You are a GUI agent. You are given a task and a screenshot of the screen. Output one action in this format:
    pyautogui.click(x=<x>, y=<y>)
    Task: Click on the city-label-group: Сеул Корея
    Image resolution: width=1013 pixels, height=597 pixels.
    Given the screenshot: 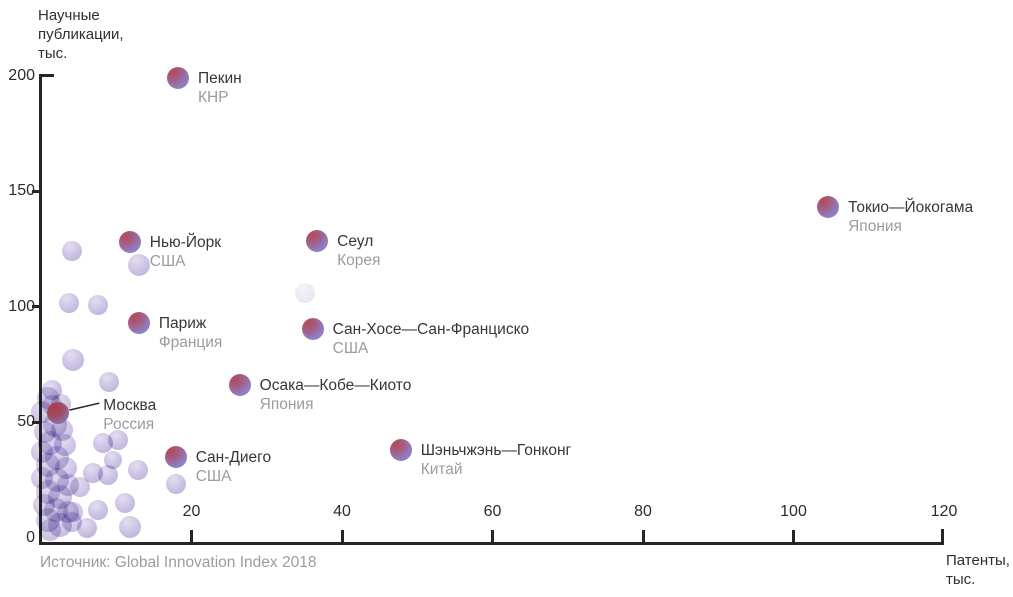 What is the action you would take?
    pyautogui.click(x=358, y=251)
    